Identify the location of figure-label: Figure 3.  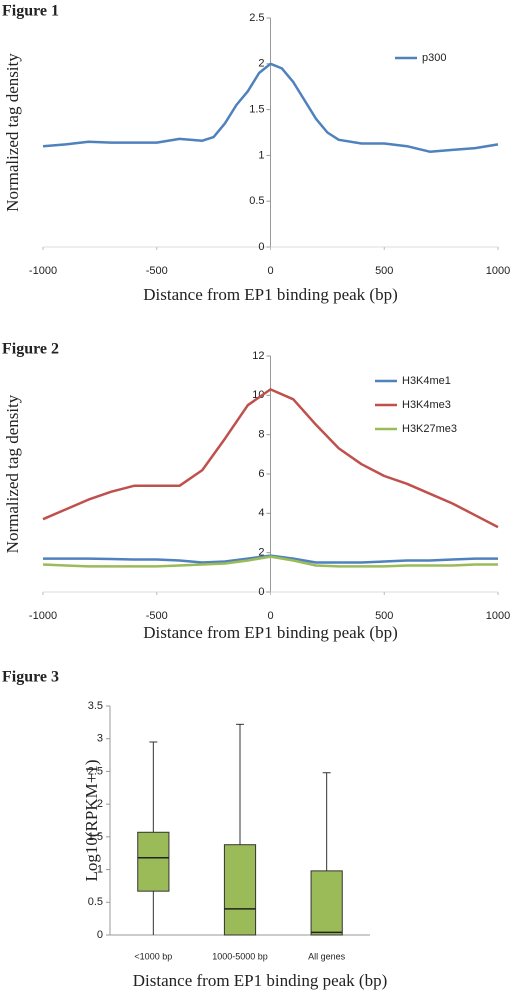
(30, 677).